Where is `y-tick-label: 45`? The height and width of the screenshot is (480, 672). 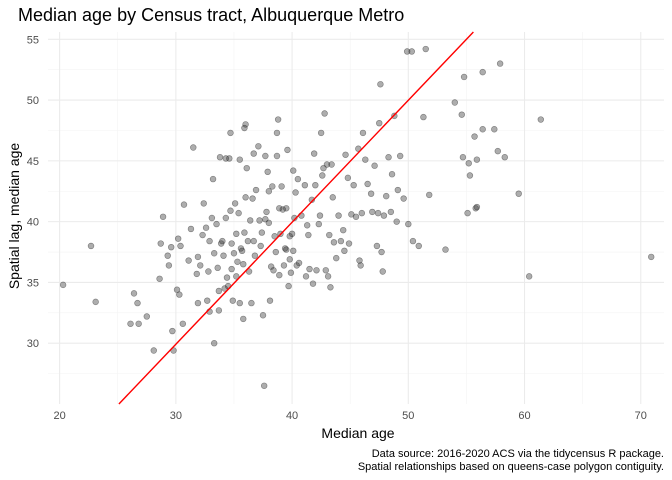
y-tick-label: 45 is located at coordinates (33, 162).